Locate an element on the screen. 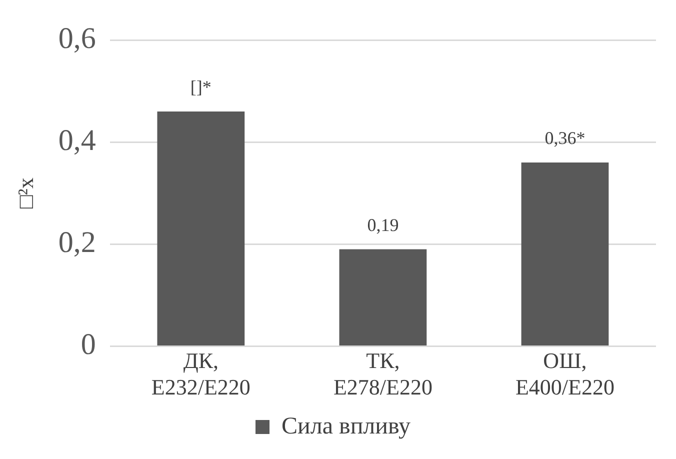  x-tick-label: ОШ, E400/E220 is located at coordinates (564, 374).